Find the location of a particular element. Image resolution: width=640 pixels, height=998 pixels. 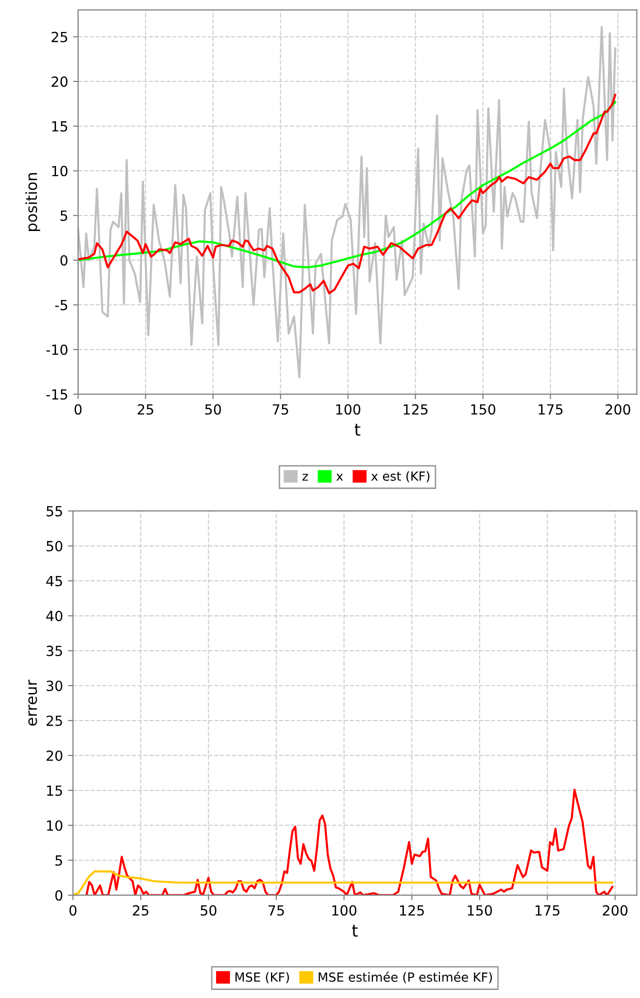

y-tick-label: 45 is located at coordinates (54, 581).